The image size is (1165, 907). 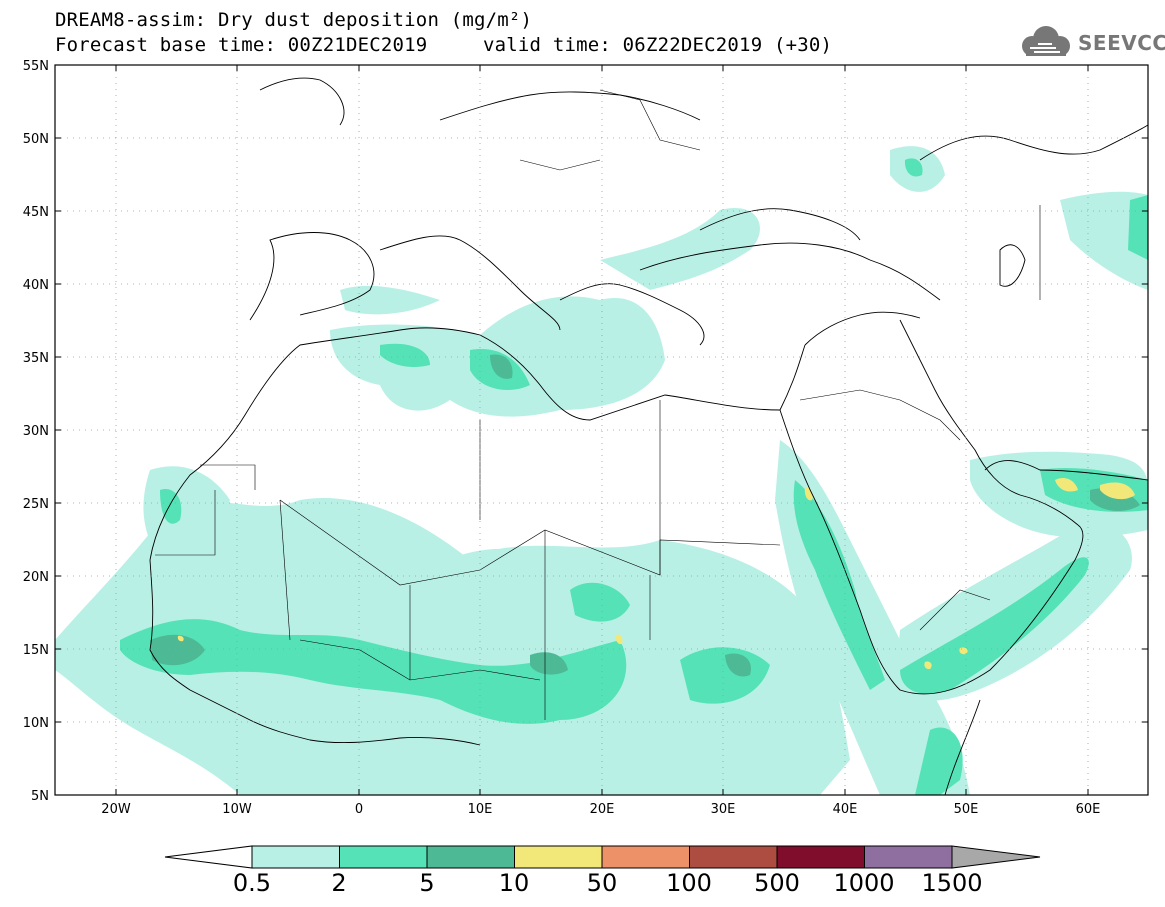 What do you see at coordinates (514, 883) in the screenshot?
I see `colorbar-label: 10` at bounding box center [514, 883].